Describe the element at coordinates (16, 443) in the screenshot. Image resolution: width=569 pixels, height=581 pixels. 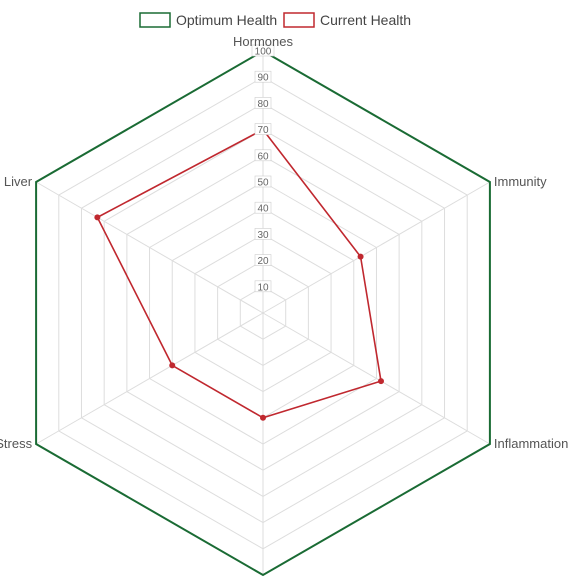
I see `axis-label-stress: Stress` at that location.